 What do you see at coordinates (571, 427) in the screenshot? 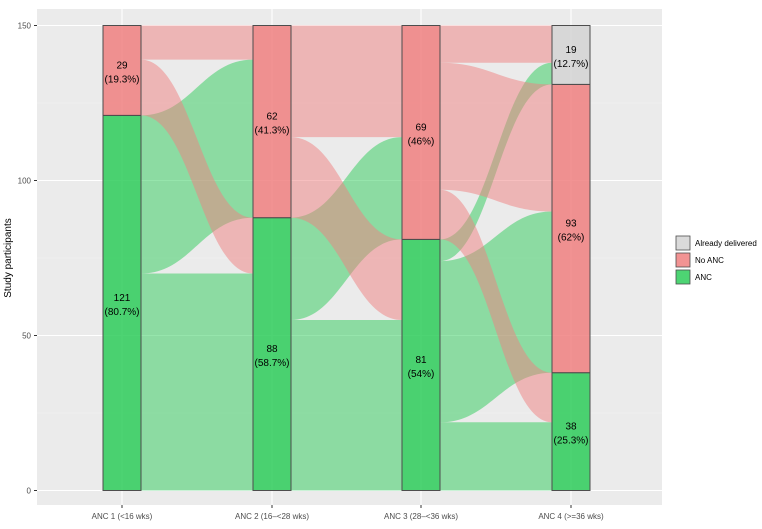
I see `bar-count-label: 38` at bounding box center [571, 427].